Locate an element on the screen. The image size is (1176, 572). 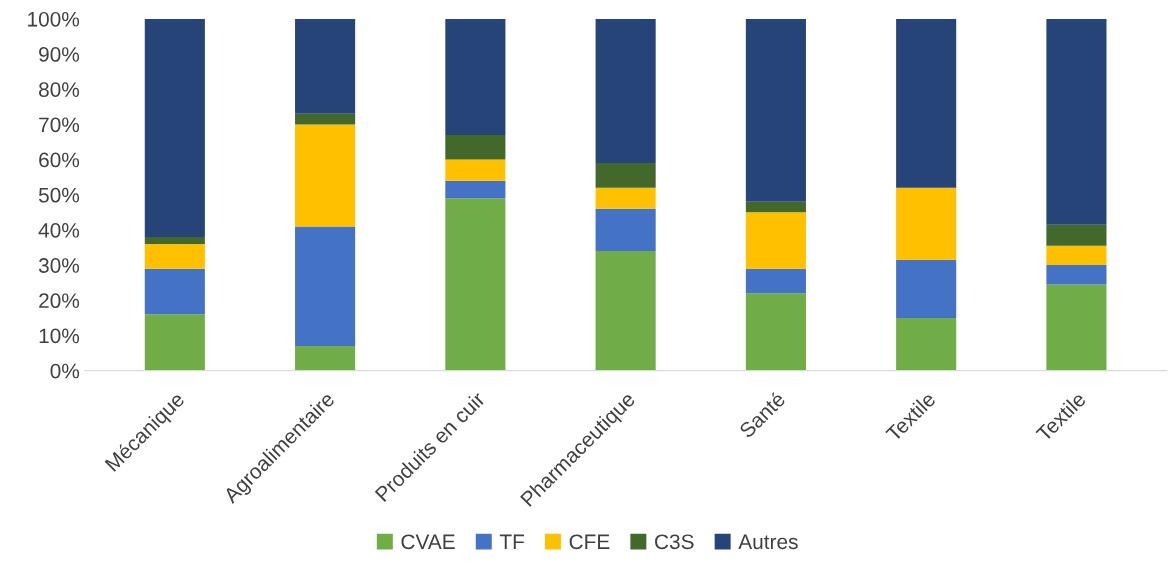
y-tick-label: 50% is located at coordinates (59, 195).